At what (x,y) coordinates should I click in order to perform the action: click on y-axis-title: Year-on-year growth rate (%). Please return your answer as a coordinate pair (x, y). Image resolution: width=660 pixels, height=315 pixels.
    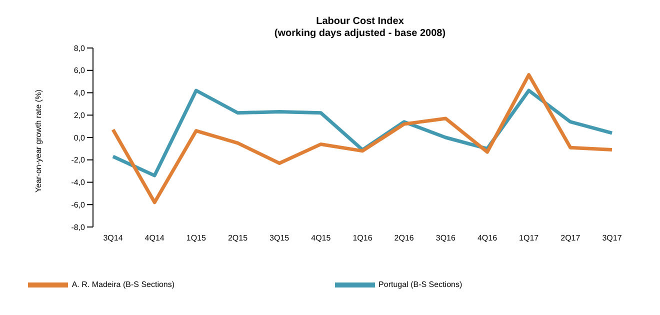
    Looking at the image, I should click on (38, 140).